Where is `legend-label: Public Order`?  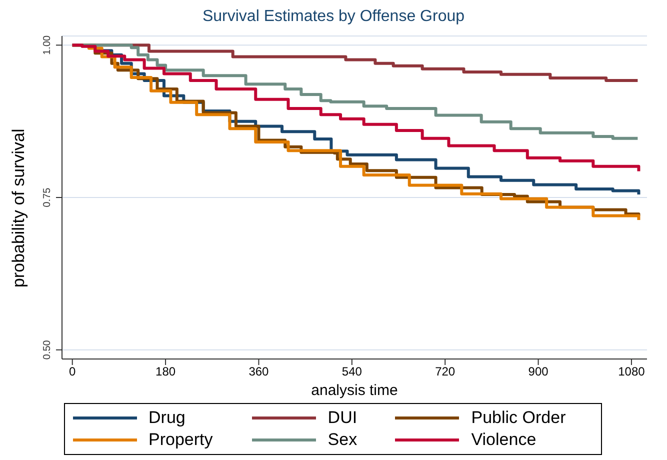 legend-label: Public Order is located at coordinates (518, 418).